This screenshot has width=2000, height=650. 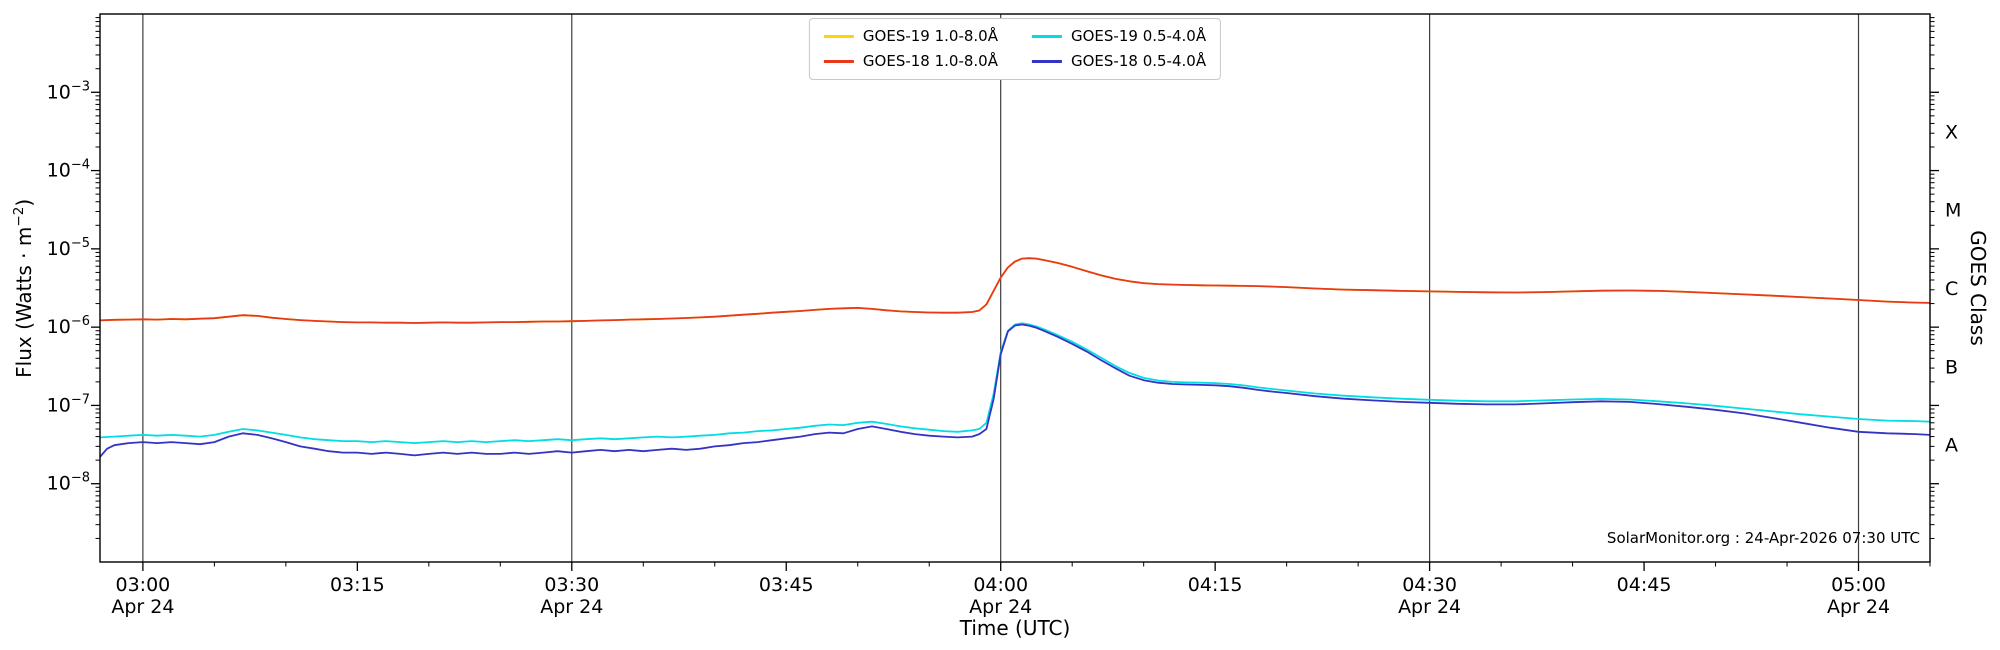 What do you see at coordinates (18, 216) in the screenshot?
I see `y-axis-label-exponent: −2` at bounding box center [18, 216].